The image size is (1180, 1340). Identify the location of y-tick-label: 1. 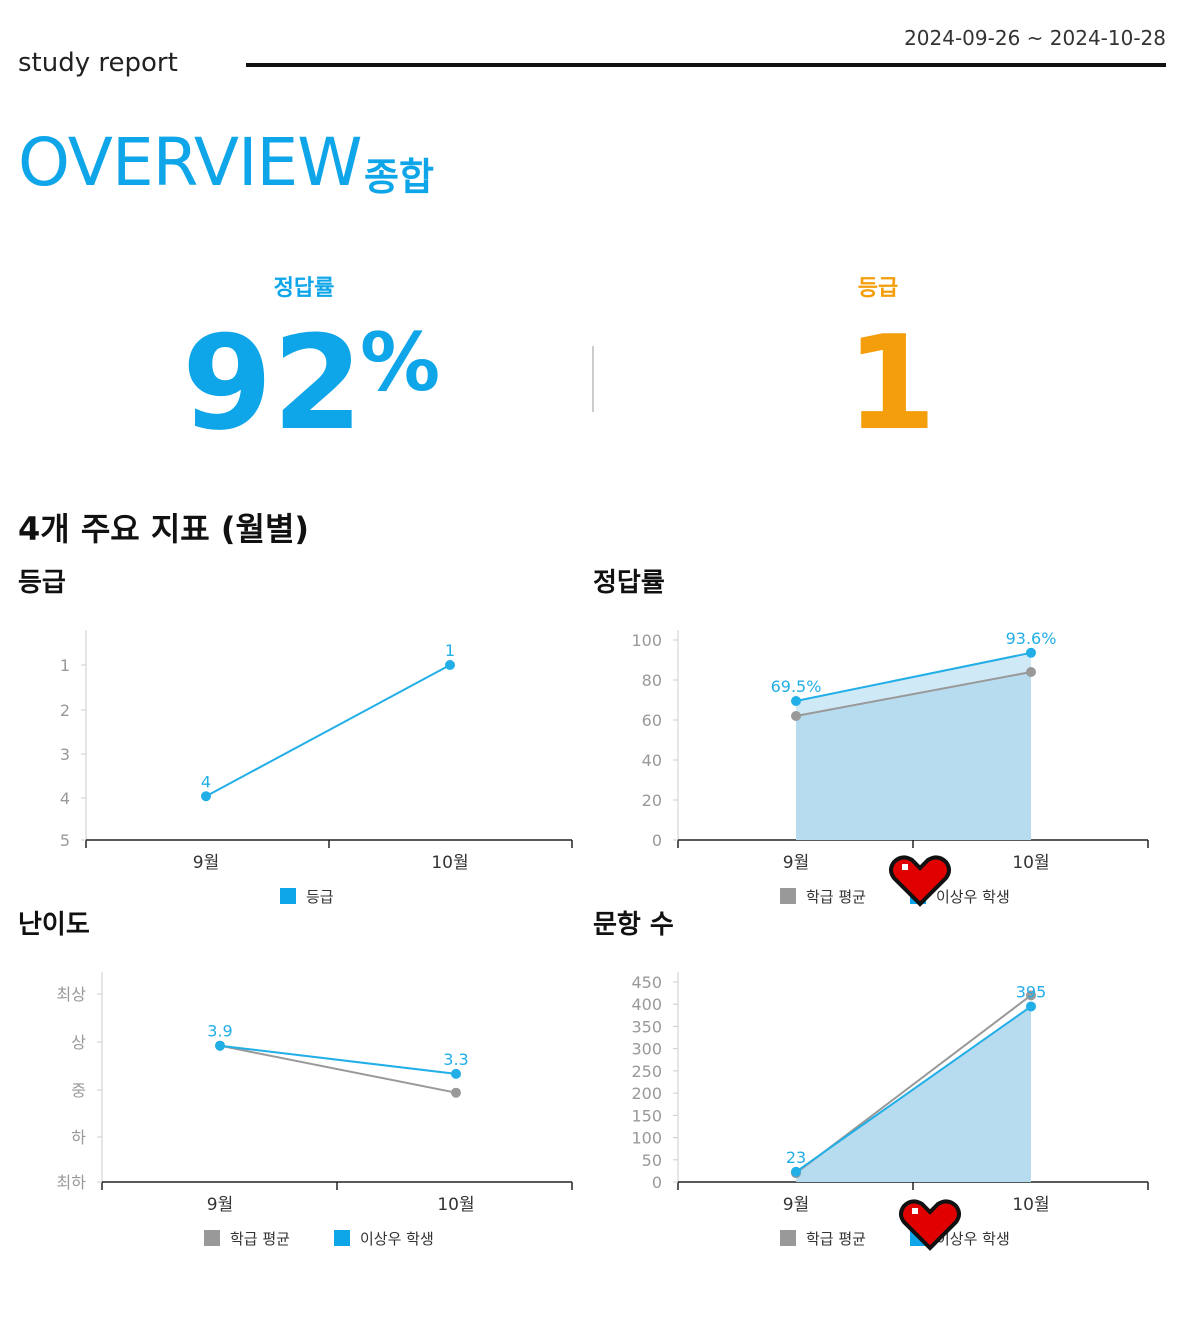
(65, 665).